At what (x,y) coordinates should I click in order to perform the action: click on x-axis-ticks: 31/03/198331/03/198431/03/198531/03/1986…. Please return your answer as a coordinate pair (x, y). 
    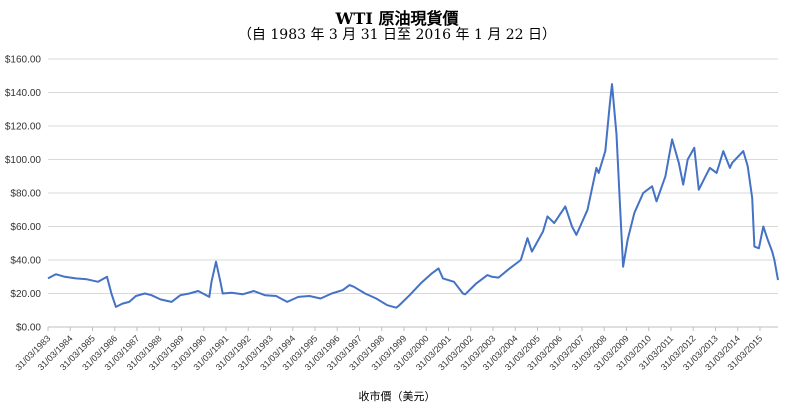
    Looking at the image, I should click on (388, 349).